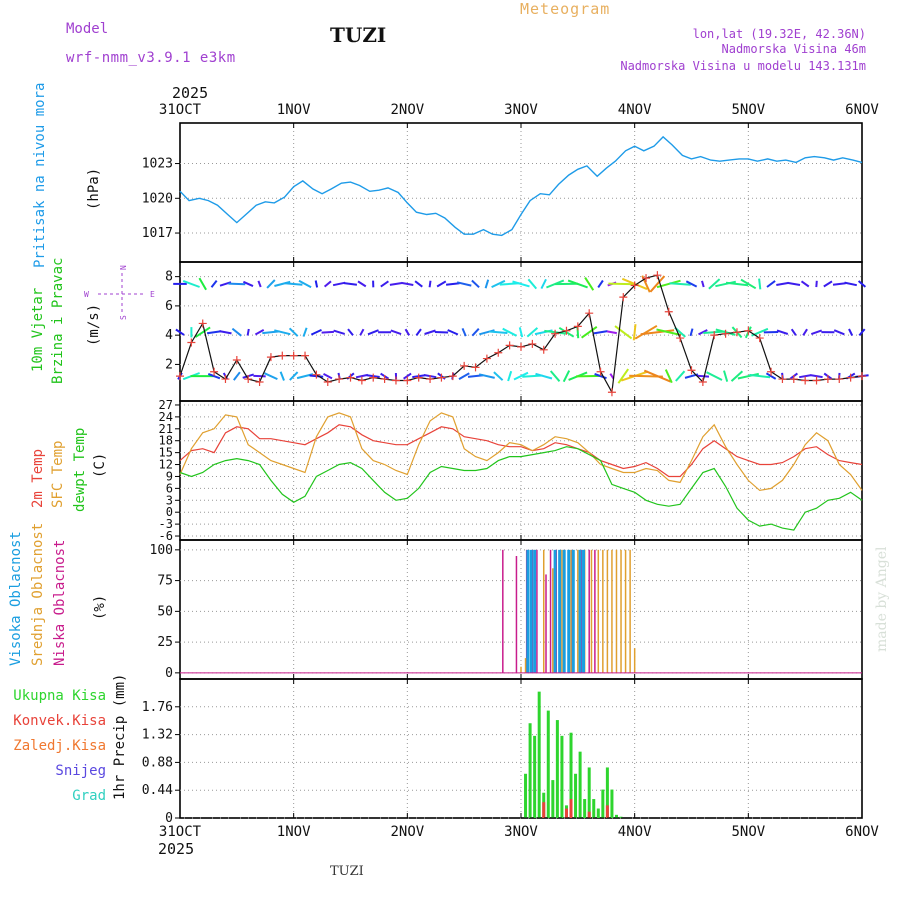  I want to click on p1-legend-unit: (hPa), so click(94, 189).